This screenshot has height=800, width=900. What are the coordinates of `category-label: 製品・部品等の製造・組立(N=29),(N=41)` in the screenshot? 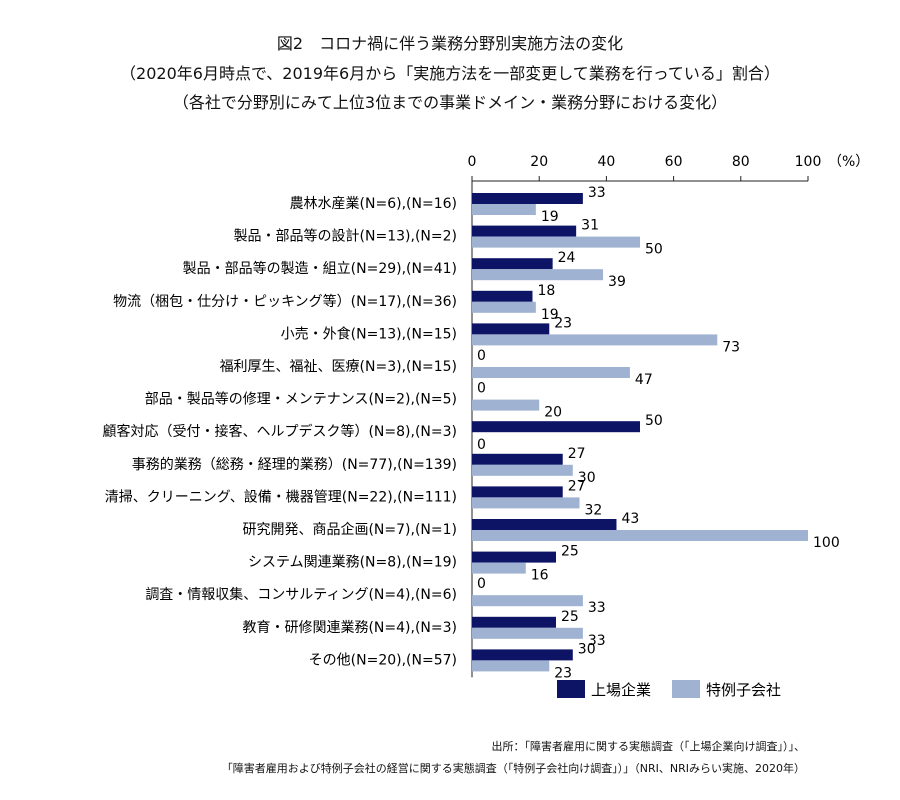 It's located at (320, 268).